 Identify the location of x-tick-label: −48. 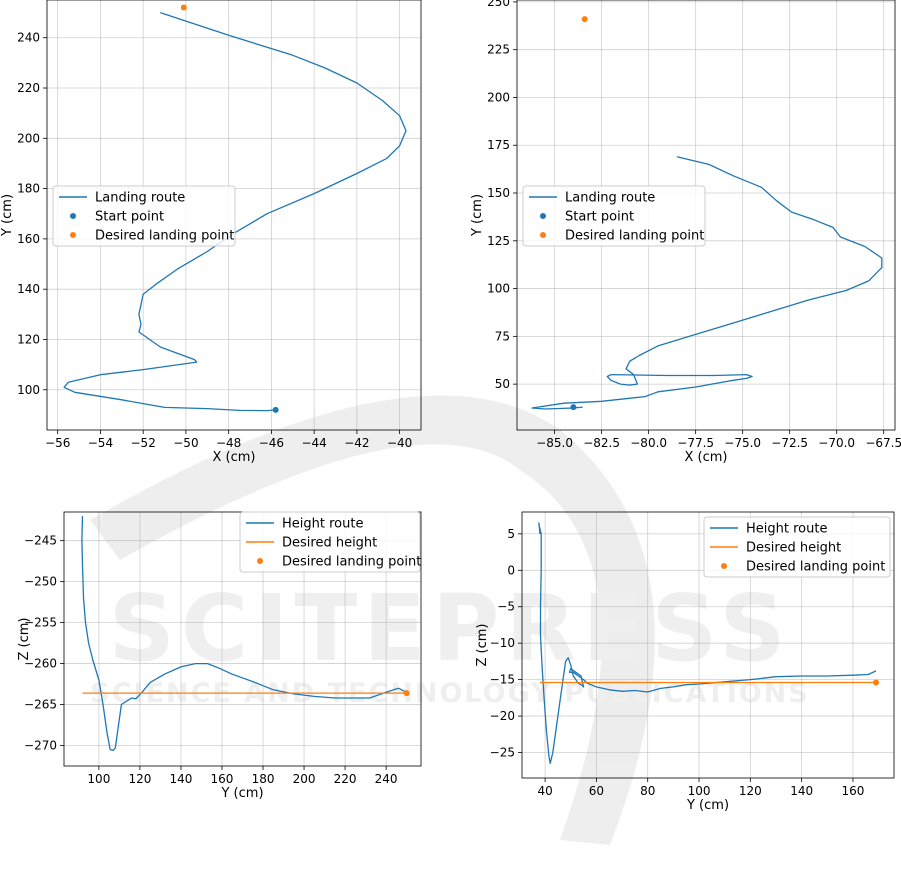
(228, 443).